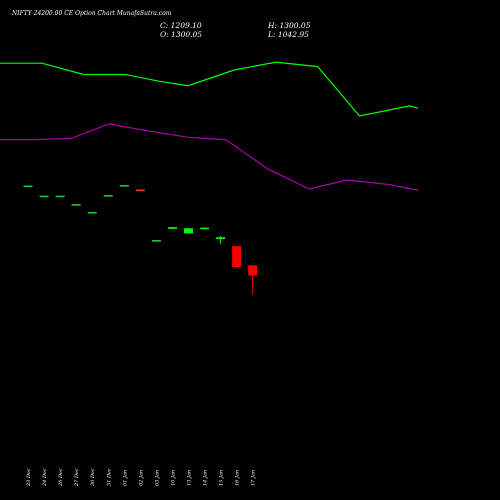 This screenshot has height=500, width=500. What do you see at coordinates (61, 477) in the screenshot?
I see `x-tick-label: 26 Dec` at bounding box center [61, 477].